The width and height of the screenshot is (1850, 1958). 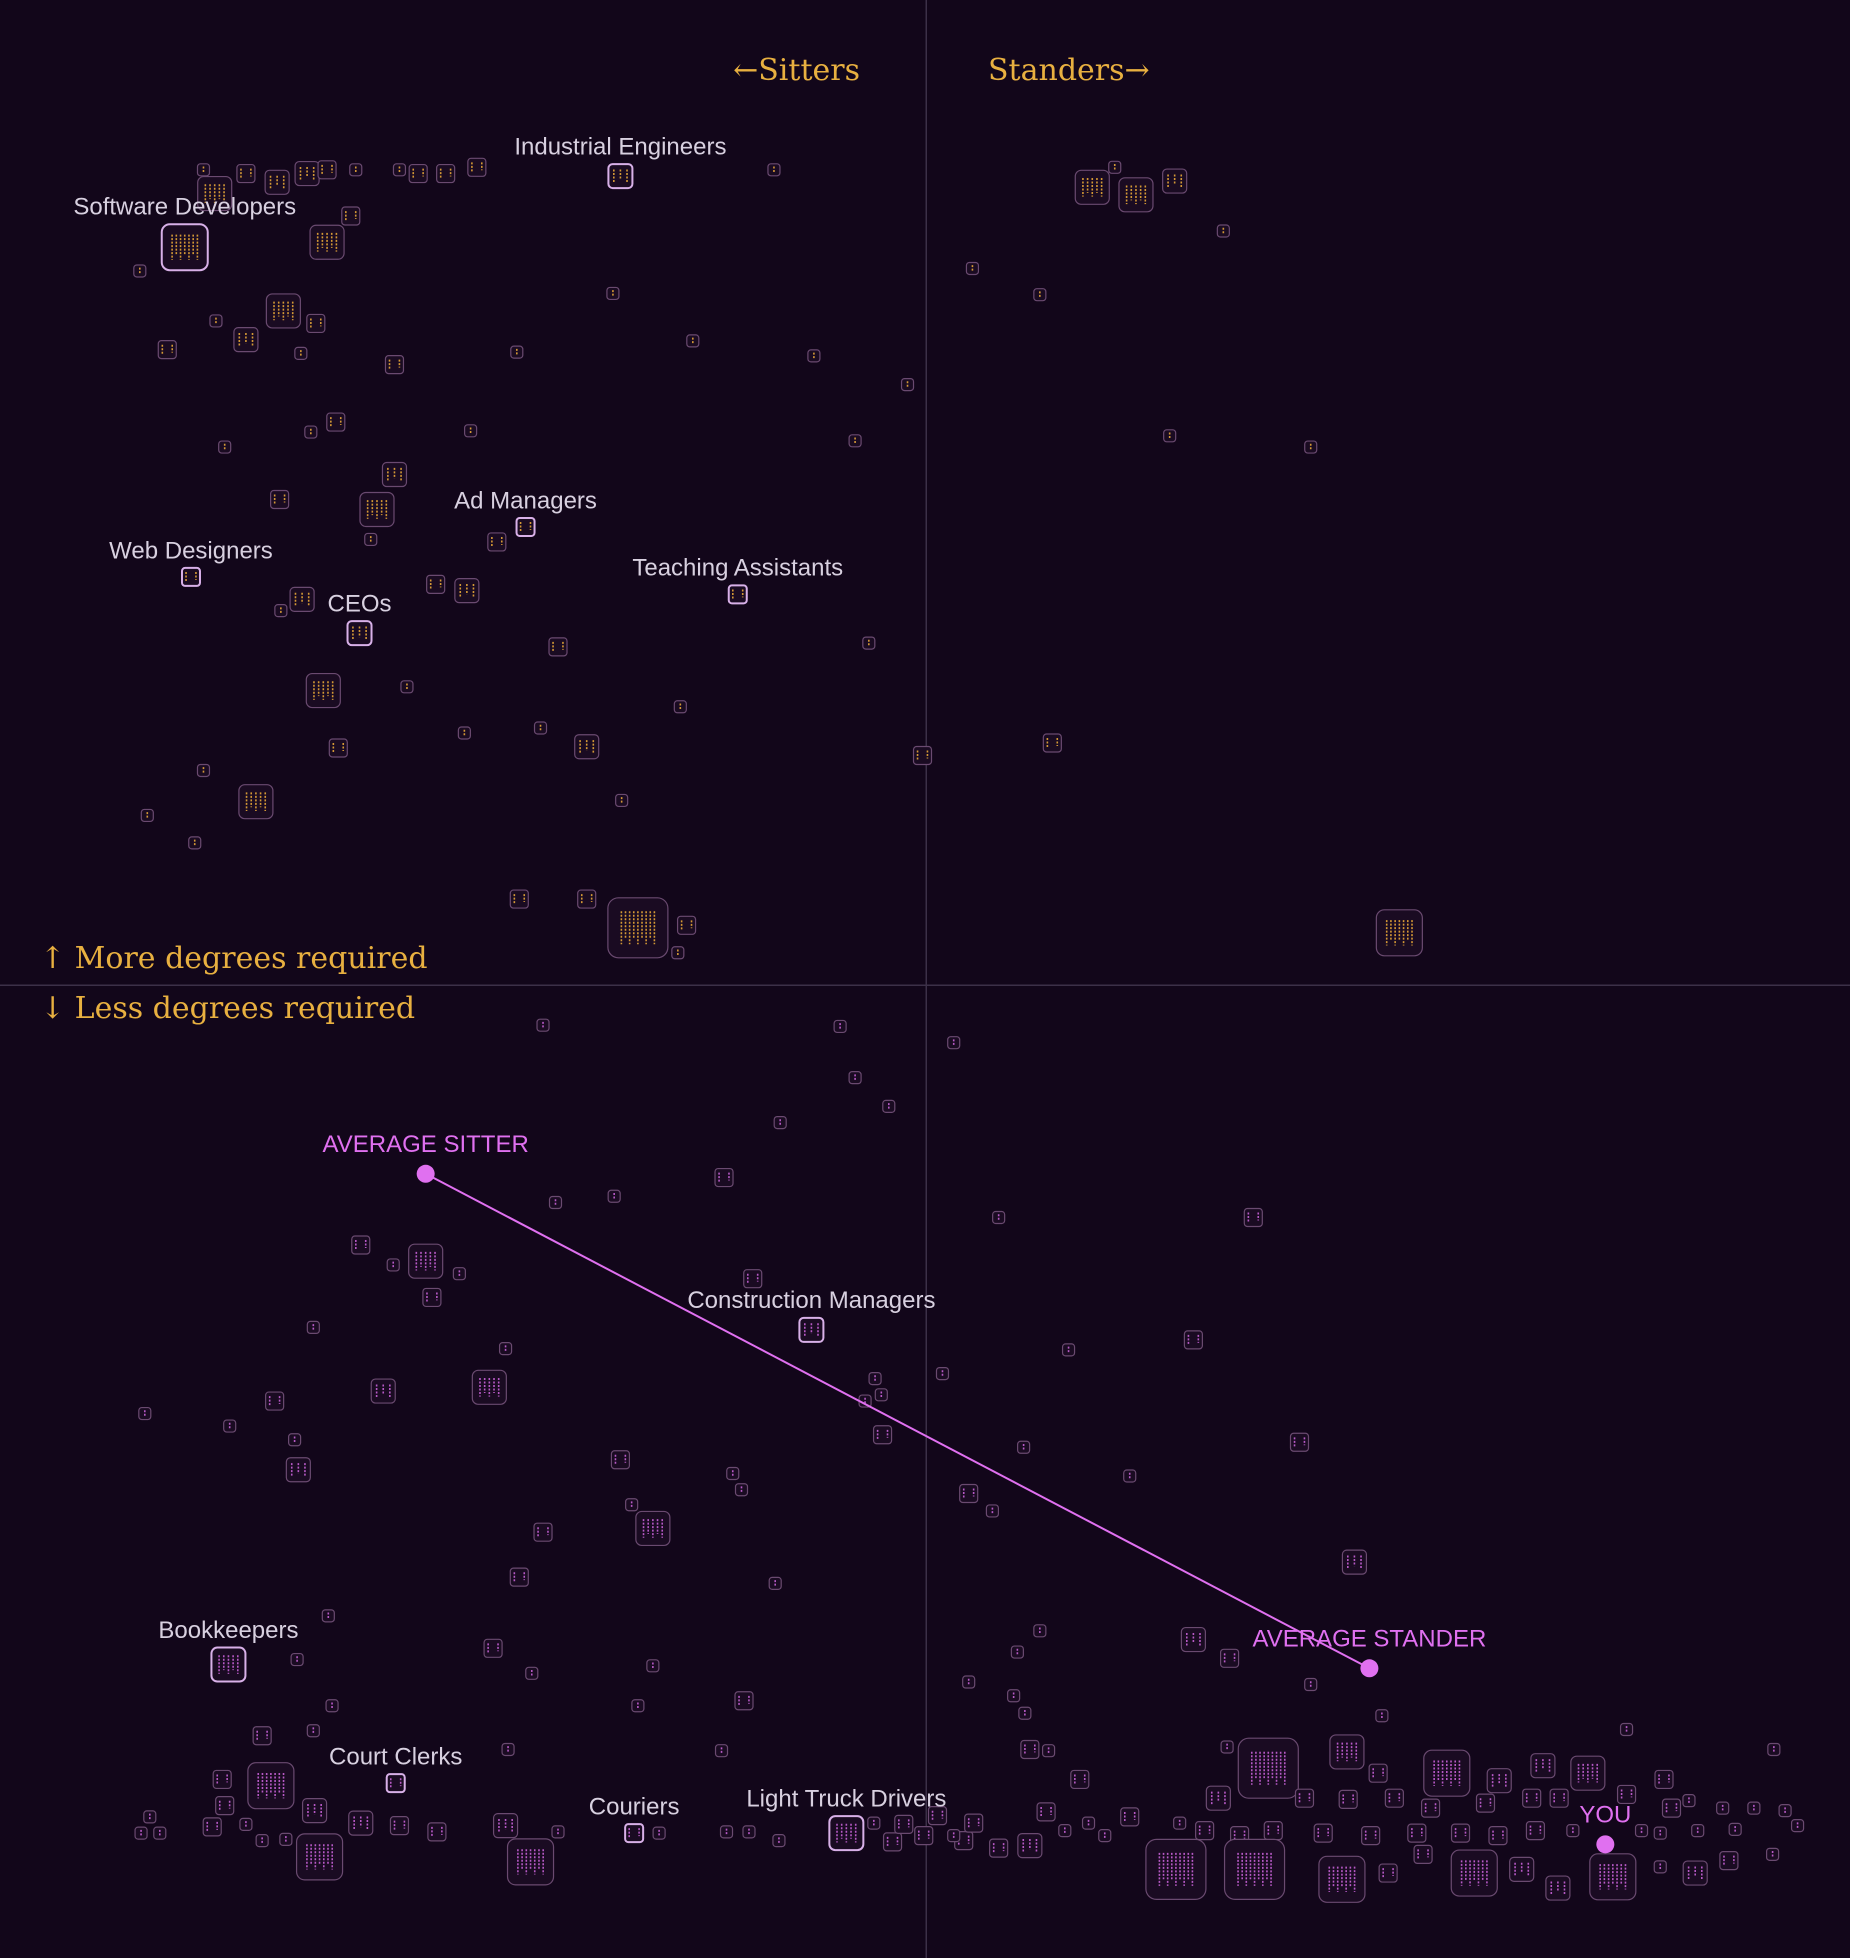 I want to click on occupation-label: Industrial Engineers, so click(x=620, y=146).